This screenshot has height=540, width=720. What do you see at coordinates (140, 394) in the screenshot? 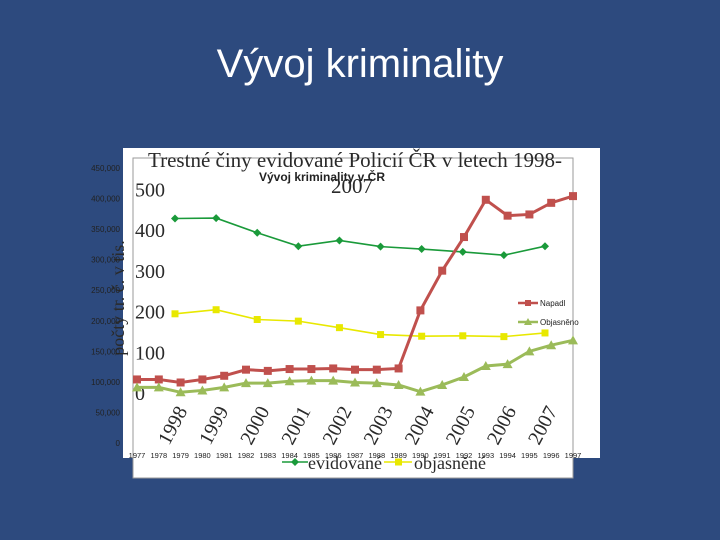
I see `old-y-tick-label: 0` at bounding box center [140, 394].